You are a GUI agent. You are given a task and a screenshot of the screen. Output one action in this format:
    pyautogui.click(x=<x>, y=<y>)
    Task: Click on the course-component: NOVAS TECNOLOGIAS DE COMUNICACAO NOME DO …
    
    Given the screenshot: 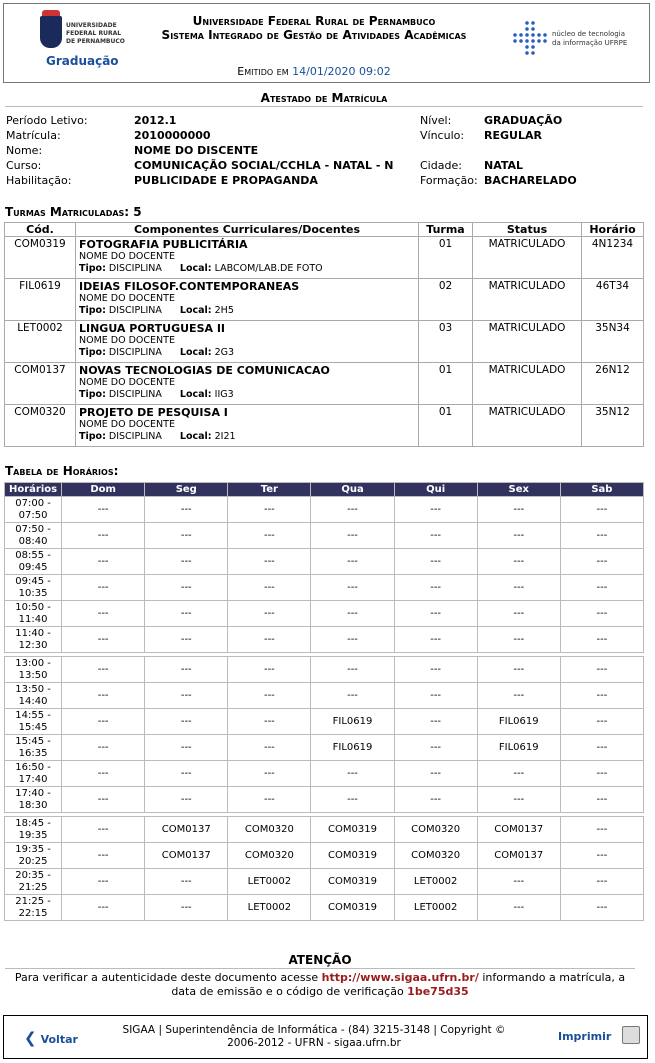 What is the action you would take?
    pyautogui.click(x=247, y=383)
    